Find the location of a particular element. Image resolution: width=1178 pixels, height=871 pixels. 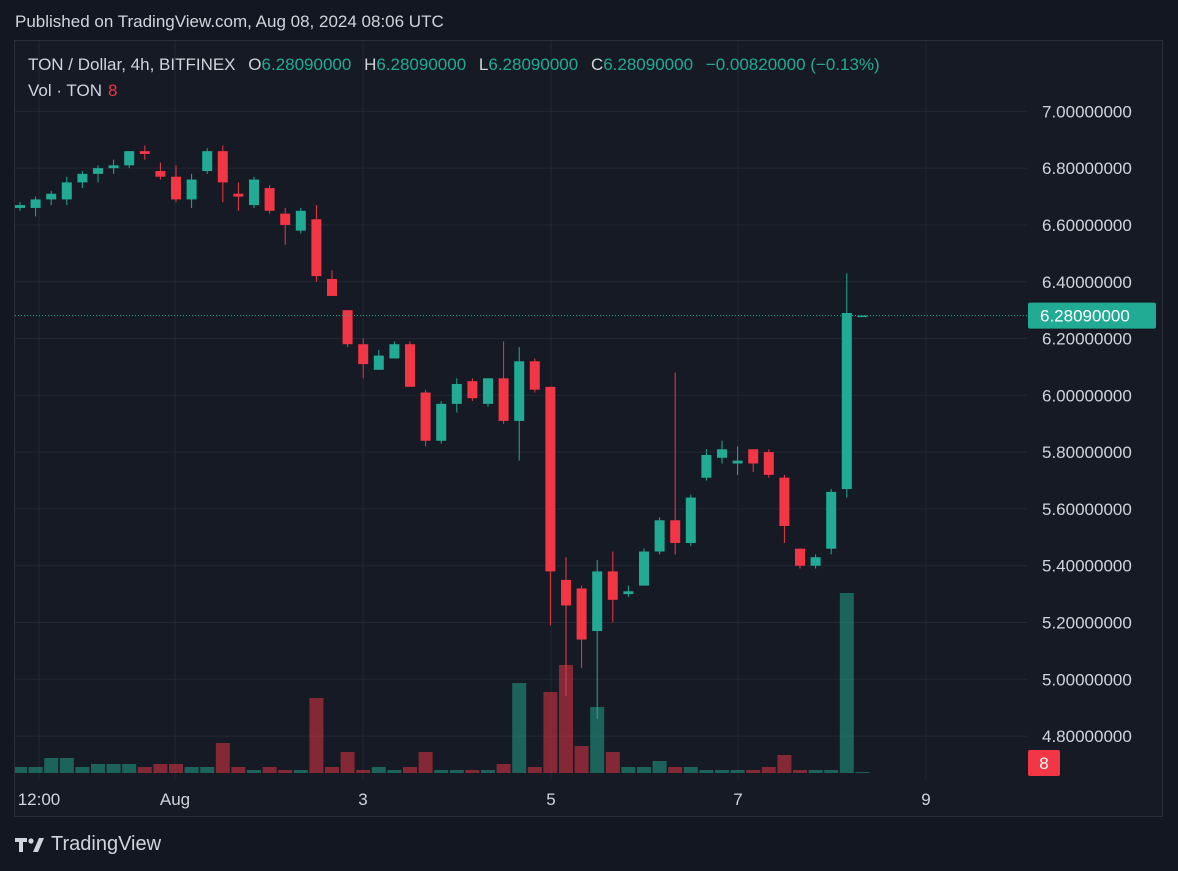

symbol-label: TON / Dollar, 4h, BITFINEX is located at coordinates (132, 64).